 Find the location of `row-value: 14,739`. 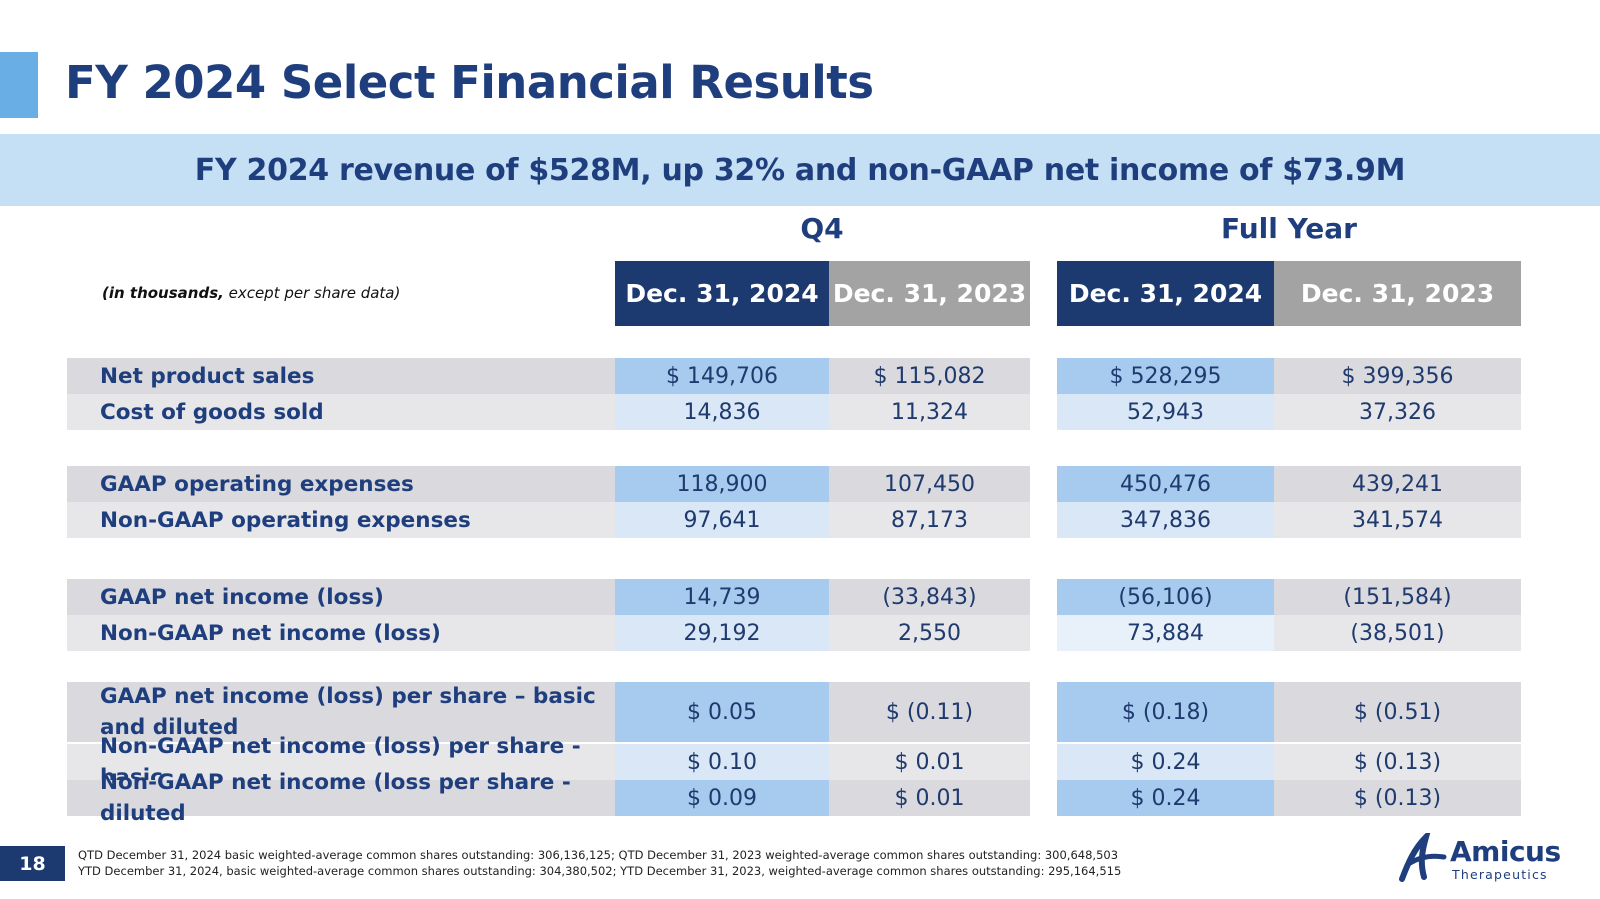

row-value: 14,739 is located at coordinates (722, 597).